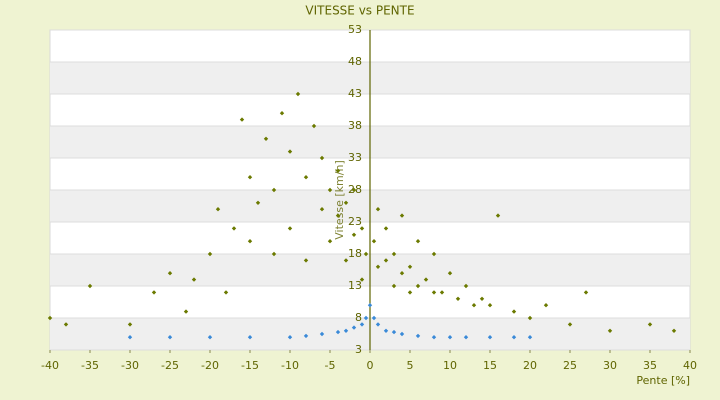  Describe the element at coordinates (650, 365) in the screenshot. I see `x-tick-label: 35` at that location.